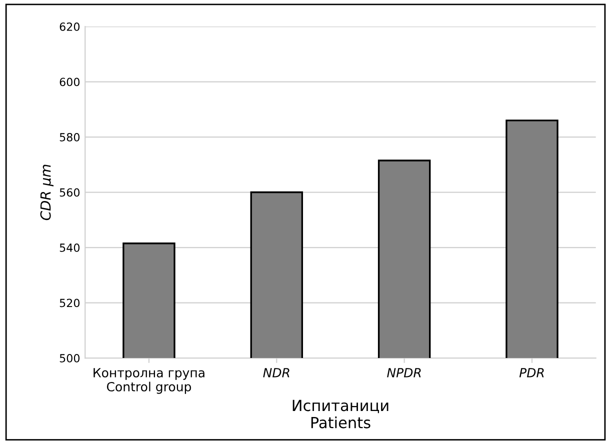 This screenshot has width=608, height=442. I want to click on y-tick-label: 500, so click(70, 358).